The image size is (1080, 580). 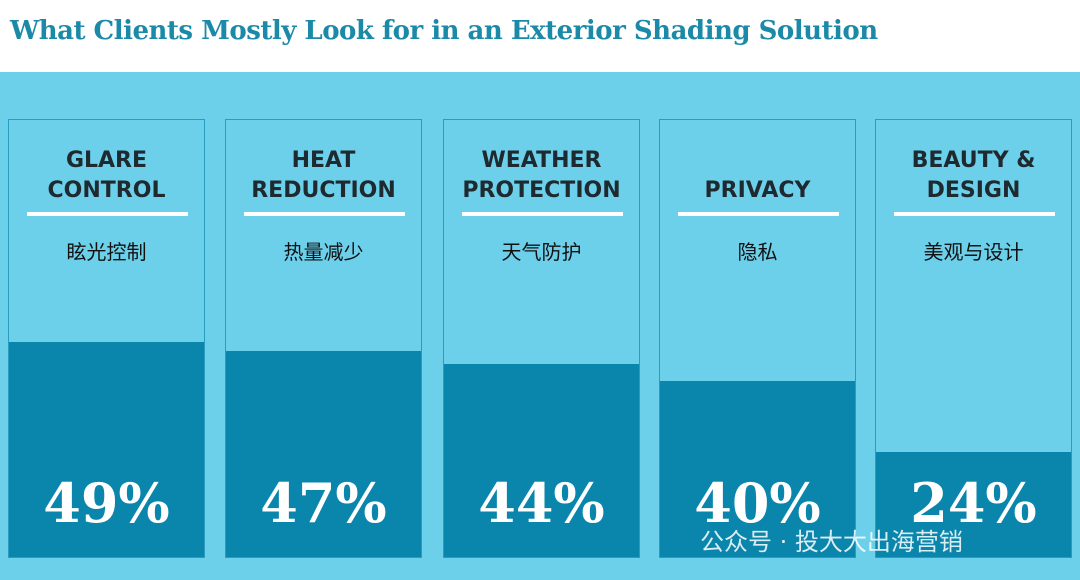 What do you see at coordinates (757, 190) in the screenshot?
I see `category-label: PRIVACY` at bounding box center [757, 190].